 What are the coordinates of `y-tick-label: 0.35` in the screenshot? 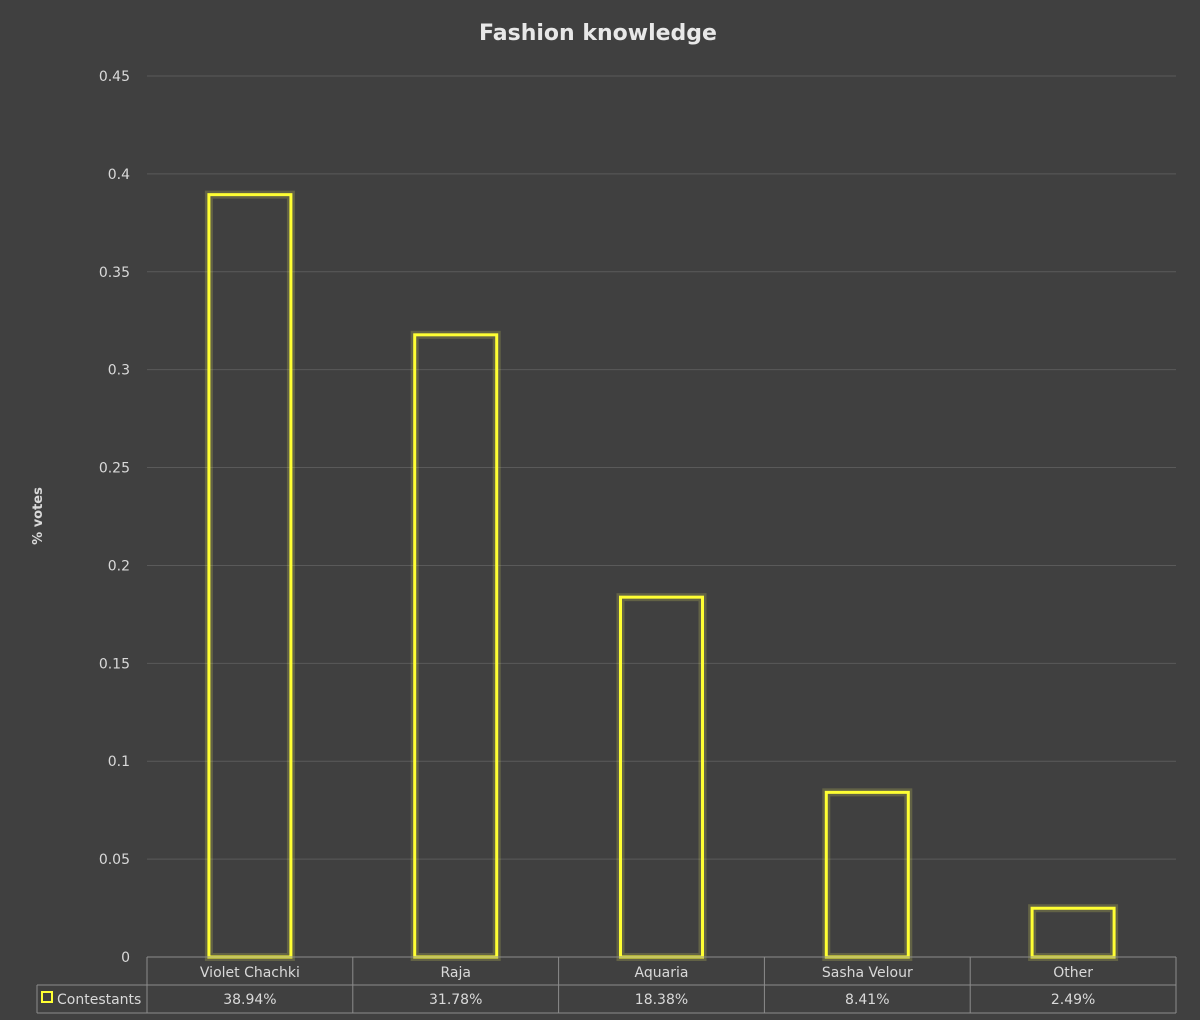 It's located at (114, 273).